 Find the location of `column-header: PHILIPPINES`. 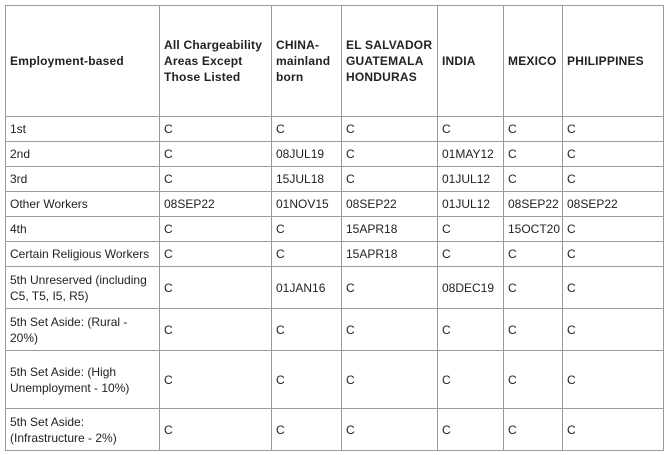

column-header: PHILIPPINES is located at coordinates (613, 61).